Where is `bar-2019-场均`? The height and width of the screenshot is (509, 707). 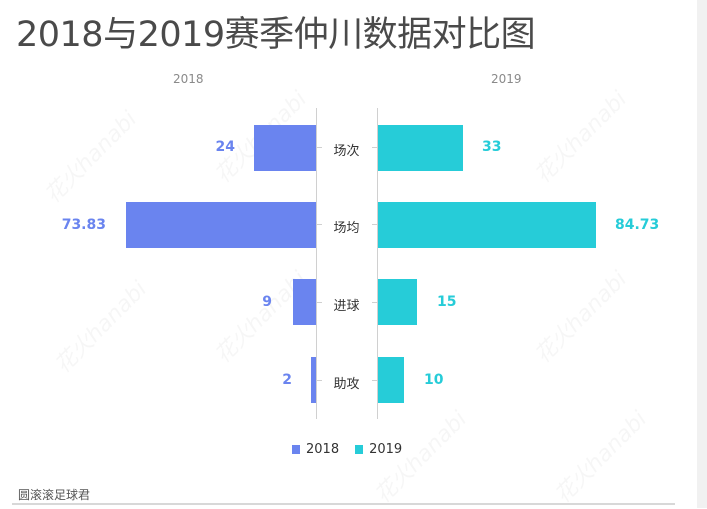
bar-2019-场均 is located at coordinates (487, 225).